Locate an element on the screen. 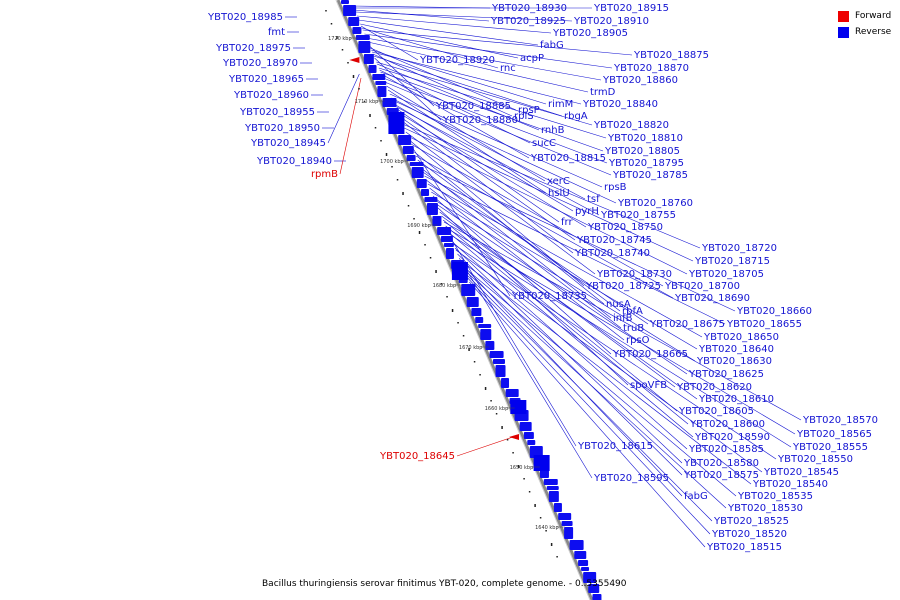 Image resolution: width=900 pixels, height=600 pixels. gene-label: rbgA is located at coordinates (576, 116).